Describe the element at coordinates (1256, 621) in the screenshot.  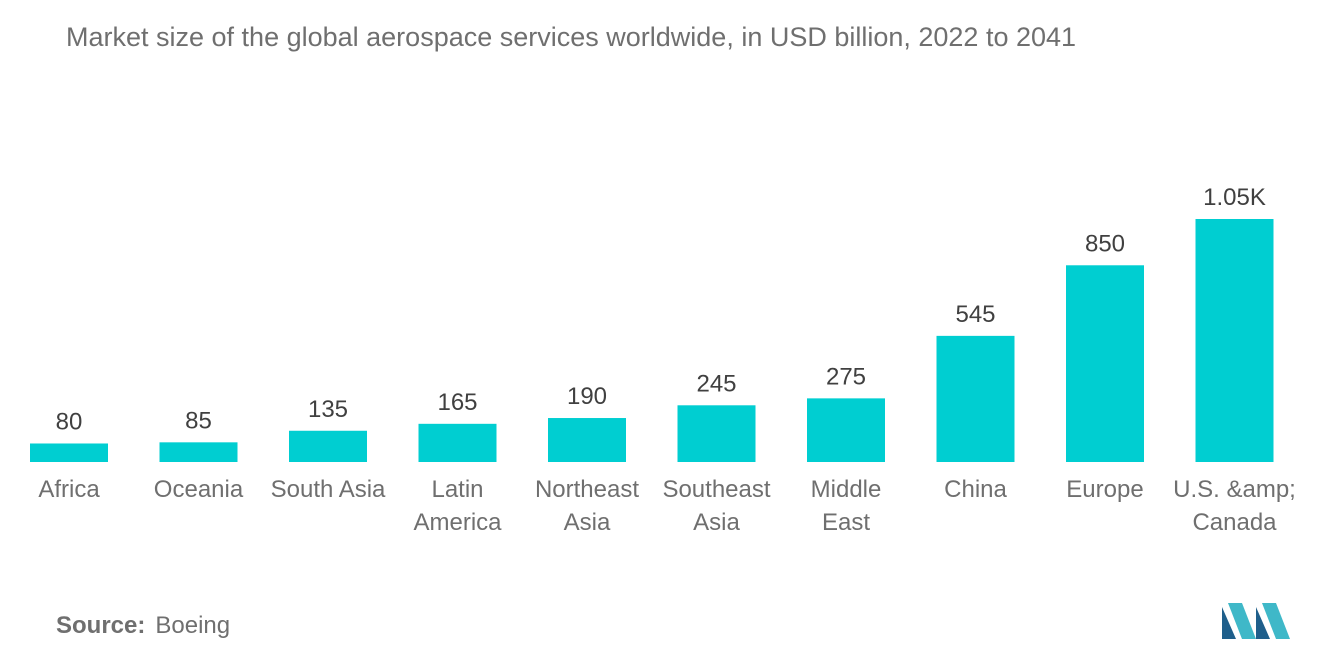
I see `mordor-logo-icon` at that location.